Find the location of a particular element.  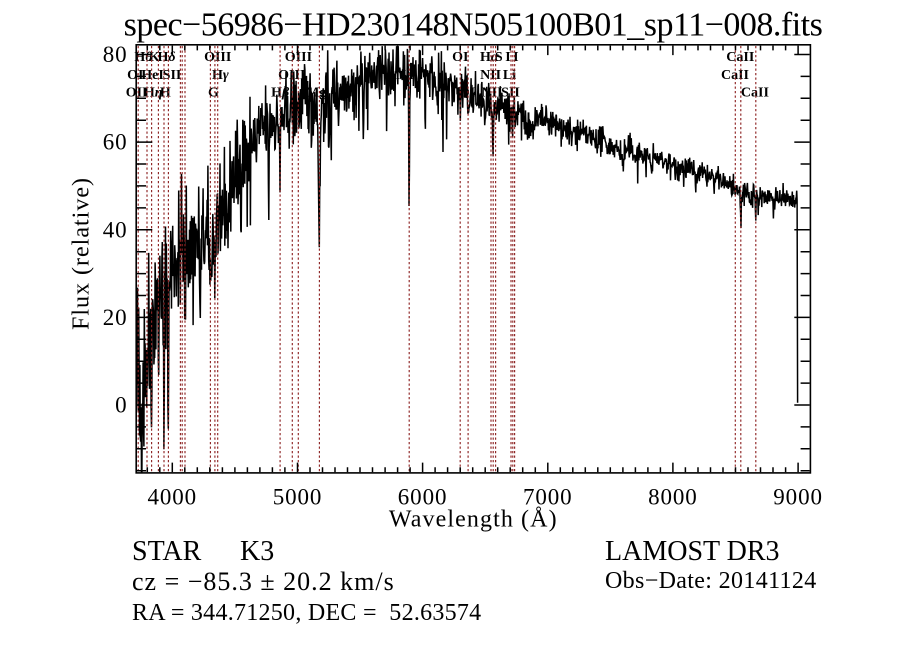

svg-text: 7000 is located at coordinates (548, 497).